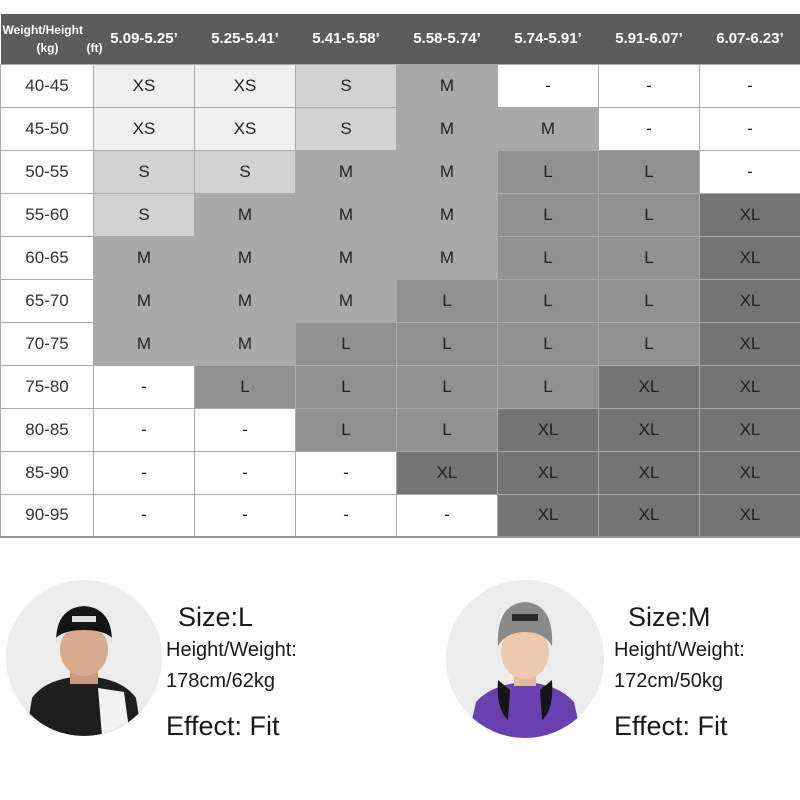 This screenshot has width=800, height=800. I want to click on height-column-header: 5.58-5.74’, so click(447, 39).